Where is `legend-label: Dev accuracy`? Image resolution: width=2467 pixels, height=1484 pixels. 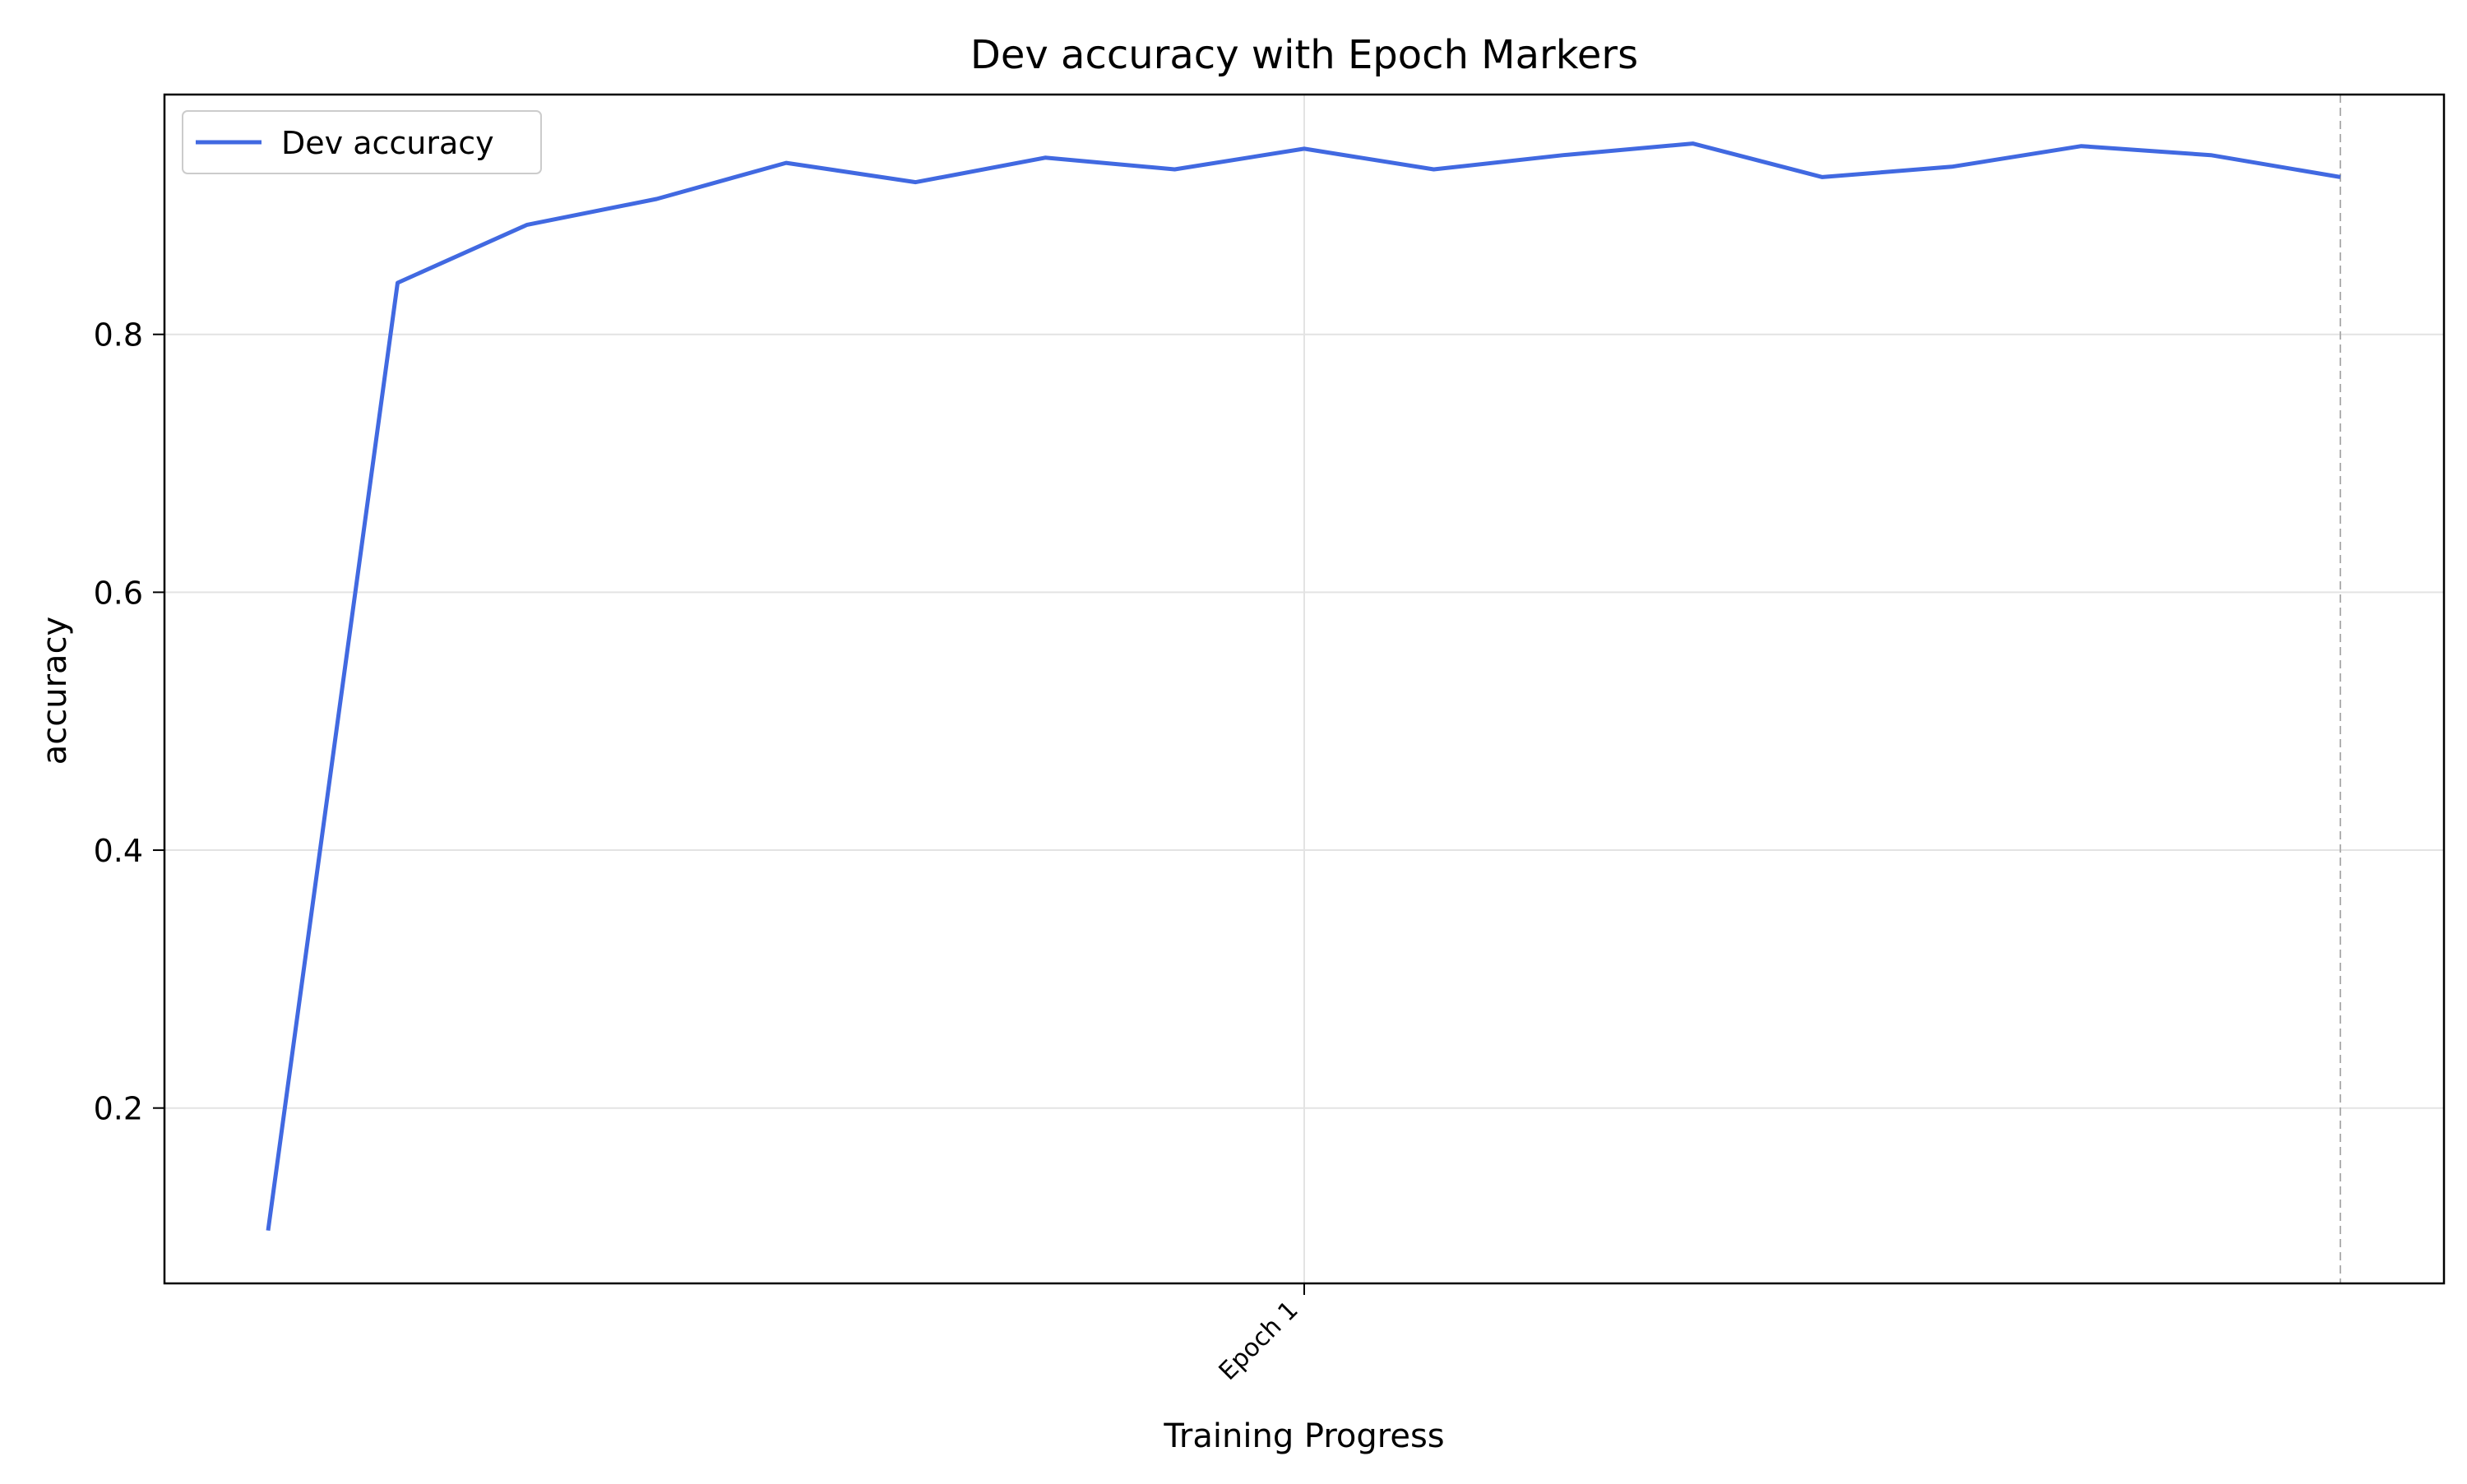 legend-label: Dev accuracy is located at coordinates (387, 143).